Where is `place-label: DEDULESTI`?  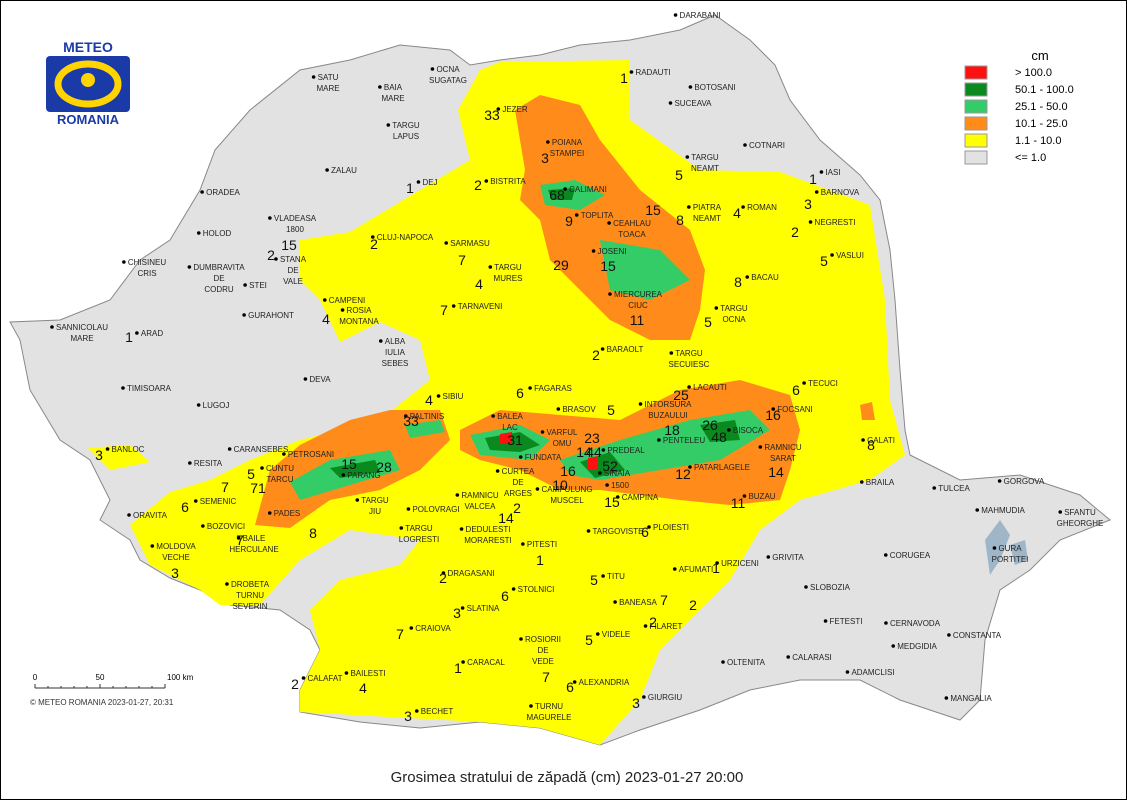 place-label: DEDULESTI is located at coordinates (488, 529).